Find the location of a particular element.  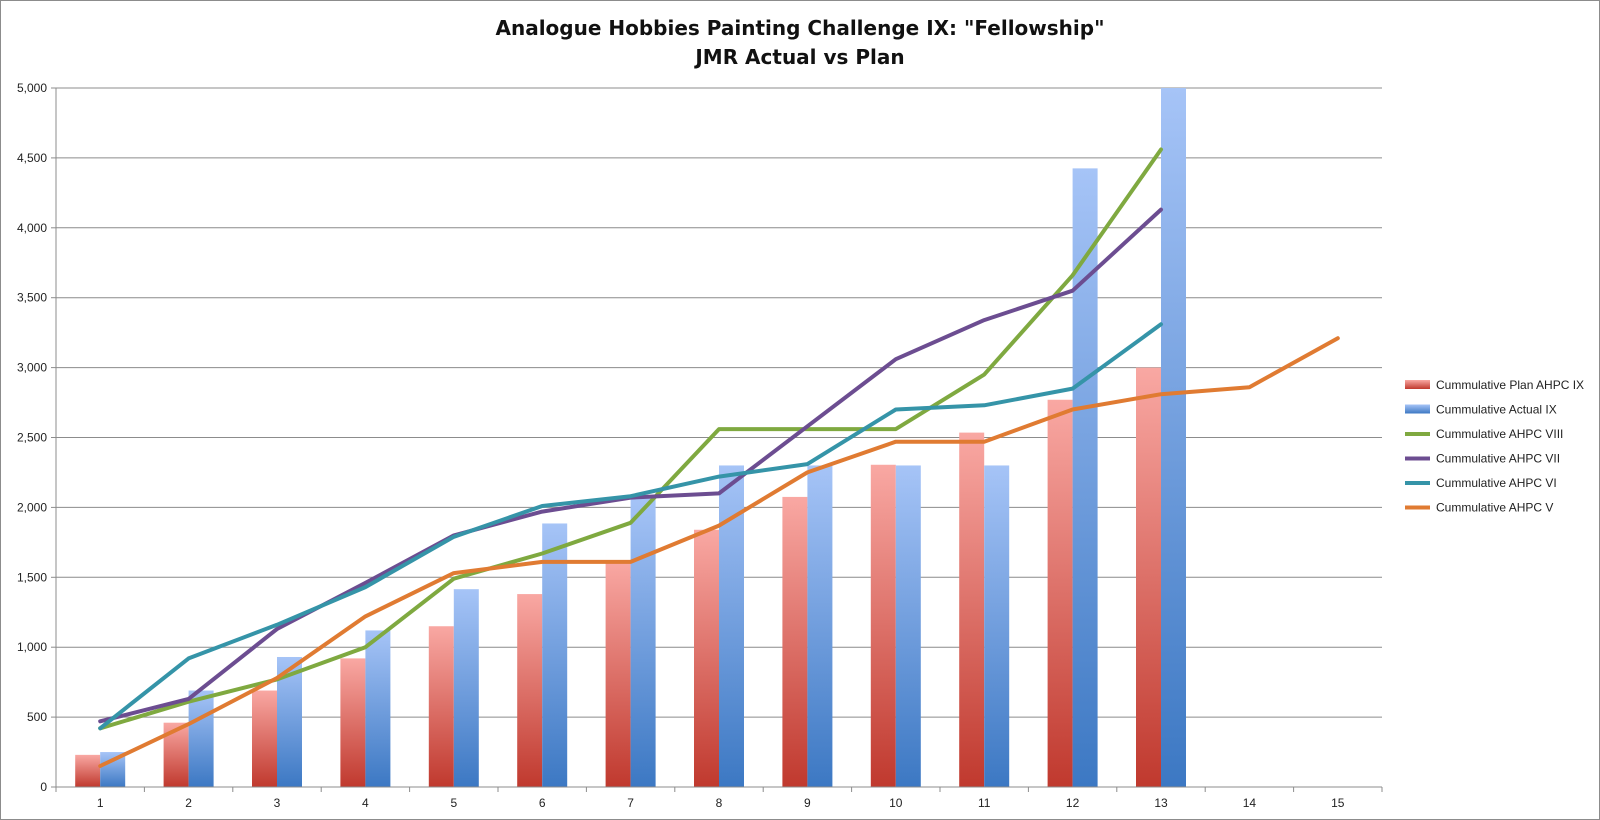

x-tick-label: 7 is located at coordinates (630, 803).